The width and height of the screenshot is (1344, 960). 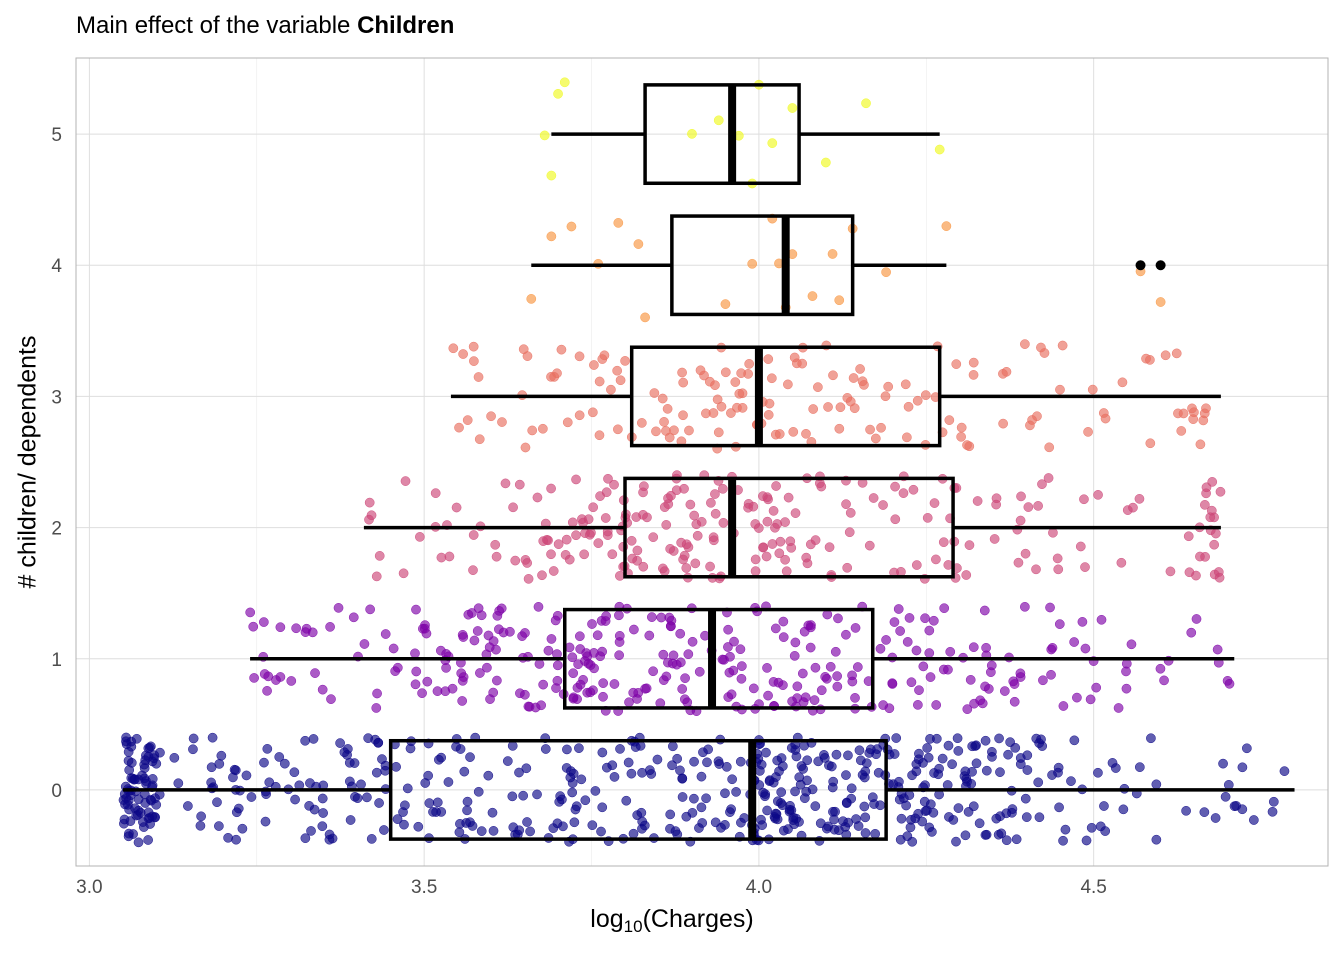 What do you see at coordinates (56, 529) in the screenshot?
I see `y-tick-label: 2` at bounding box center [56, 529].